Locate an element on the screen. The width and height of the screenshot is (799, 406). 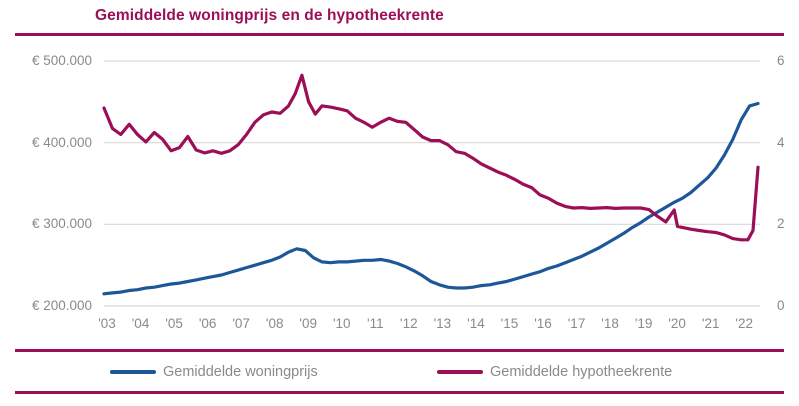
y-axis-left-label: € 500.000 is located at coordinates (61, 60).